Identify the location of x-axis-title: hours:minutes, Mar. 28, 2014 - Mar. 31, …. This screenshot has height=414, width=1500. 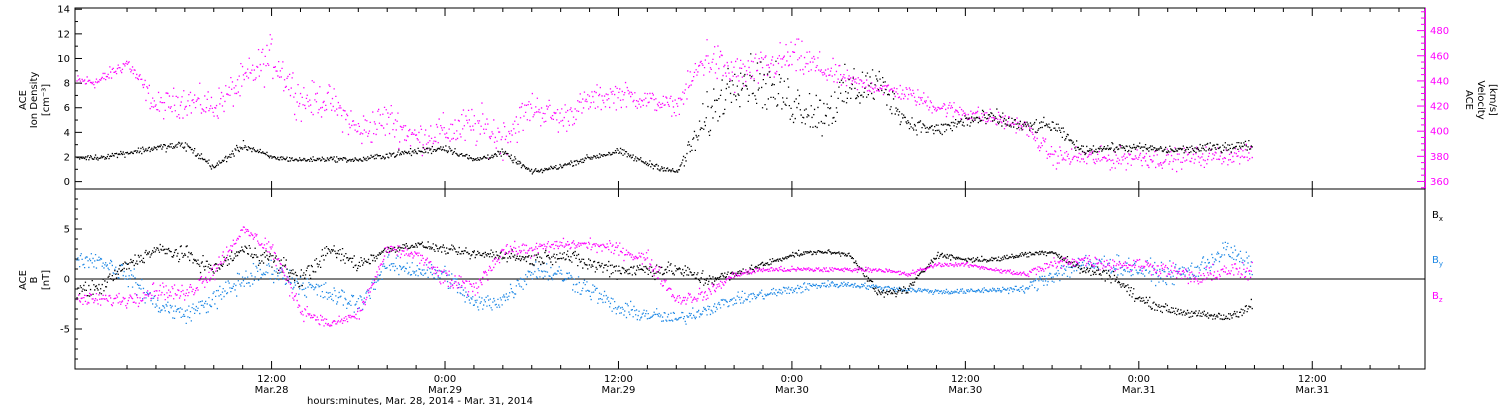
(420, 401).